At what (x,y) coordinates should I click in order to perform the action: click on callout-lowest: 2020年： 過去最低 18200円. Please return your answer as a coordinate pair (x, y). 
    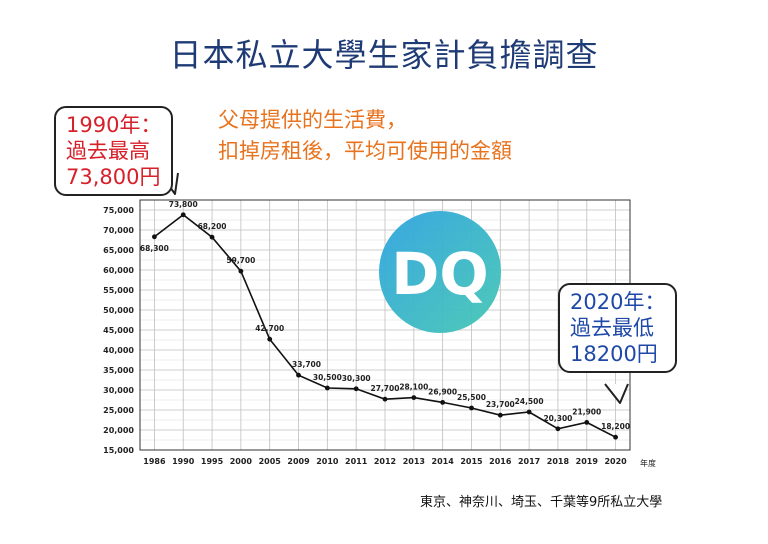
    Looking at the image, I should click on (618, 328).